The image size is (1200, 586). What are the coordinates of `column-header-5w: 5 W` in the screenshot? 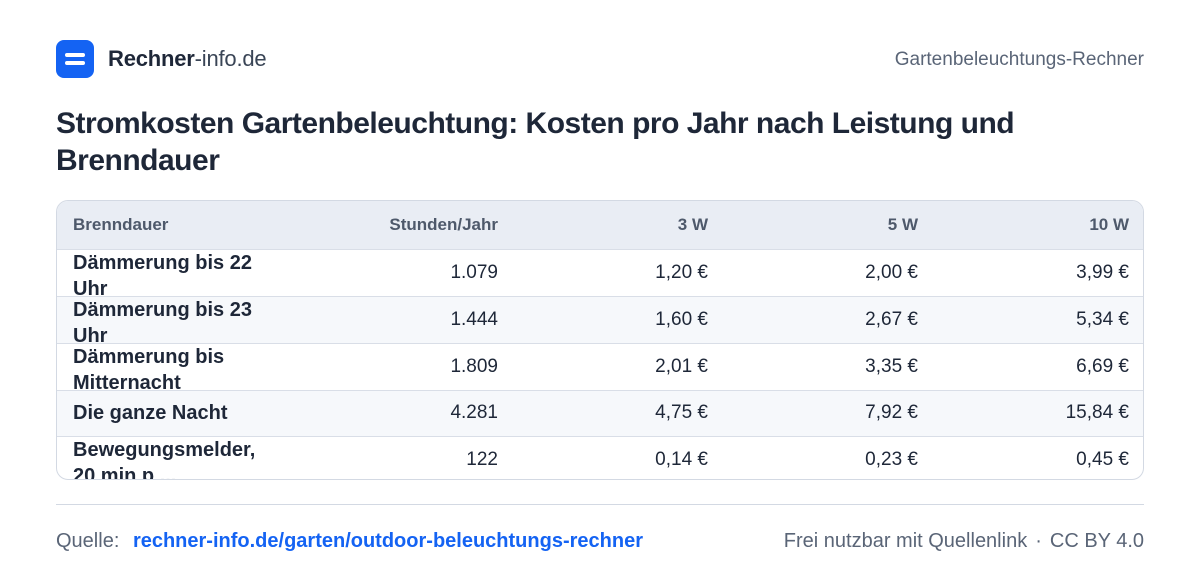 It's located at (902, 224).